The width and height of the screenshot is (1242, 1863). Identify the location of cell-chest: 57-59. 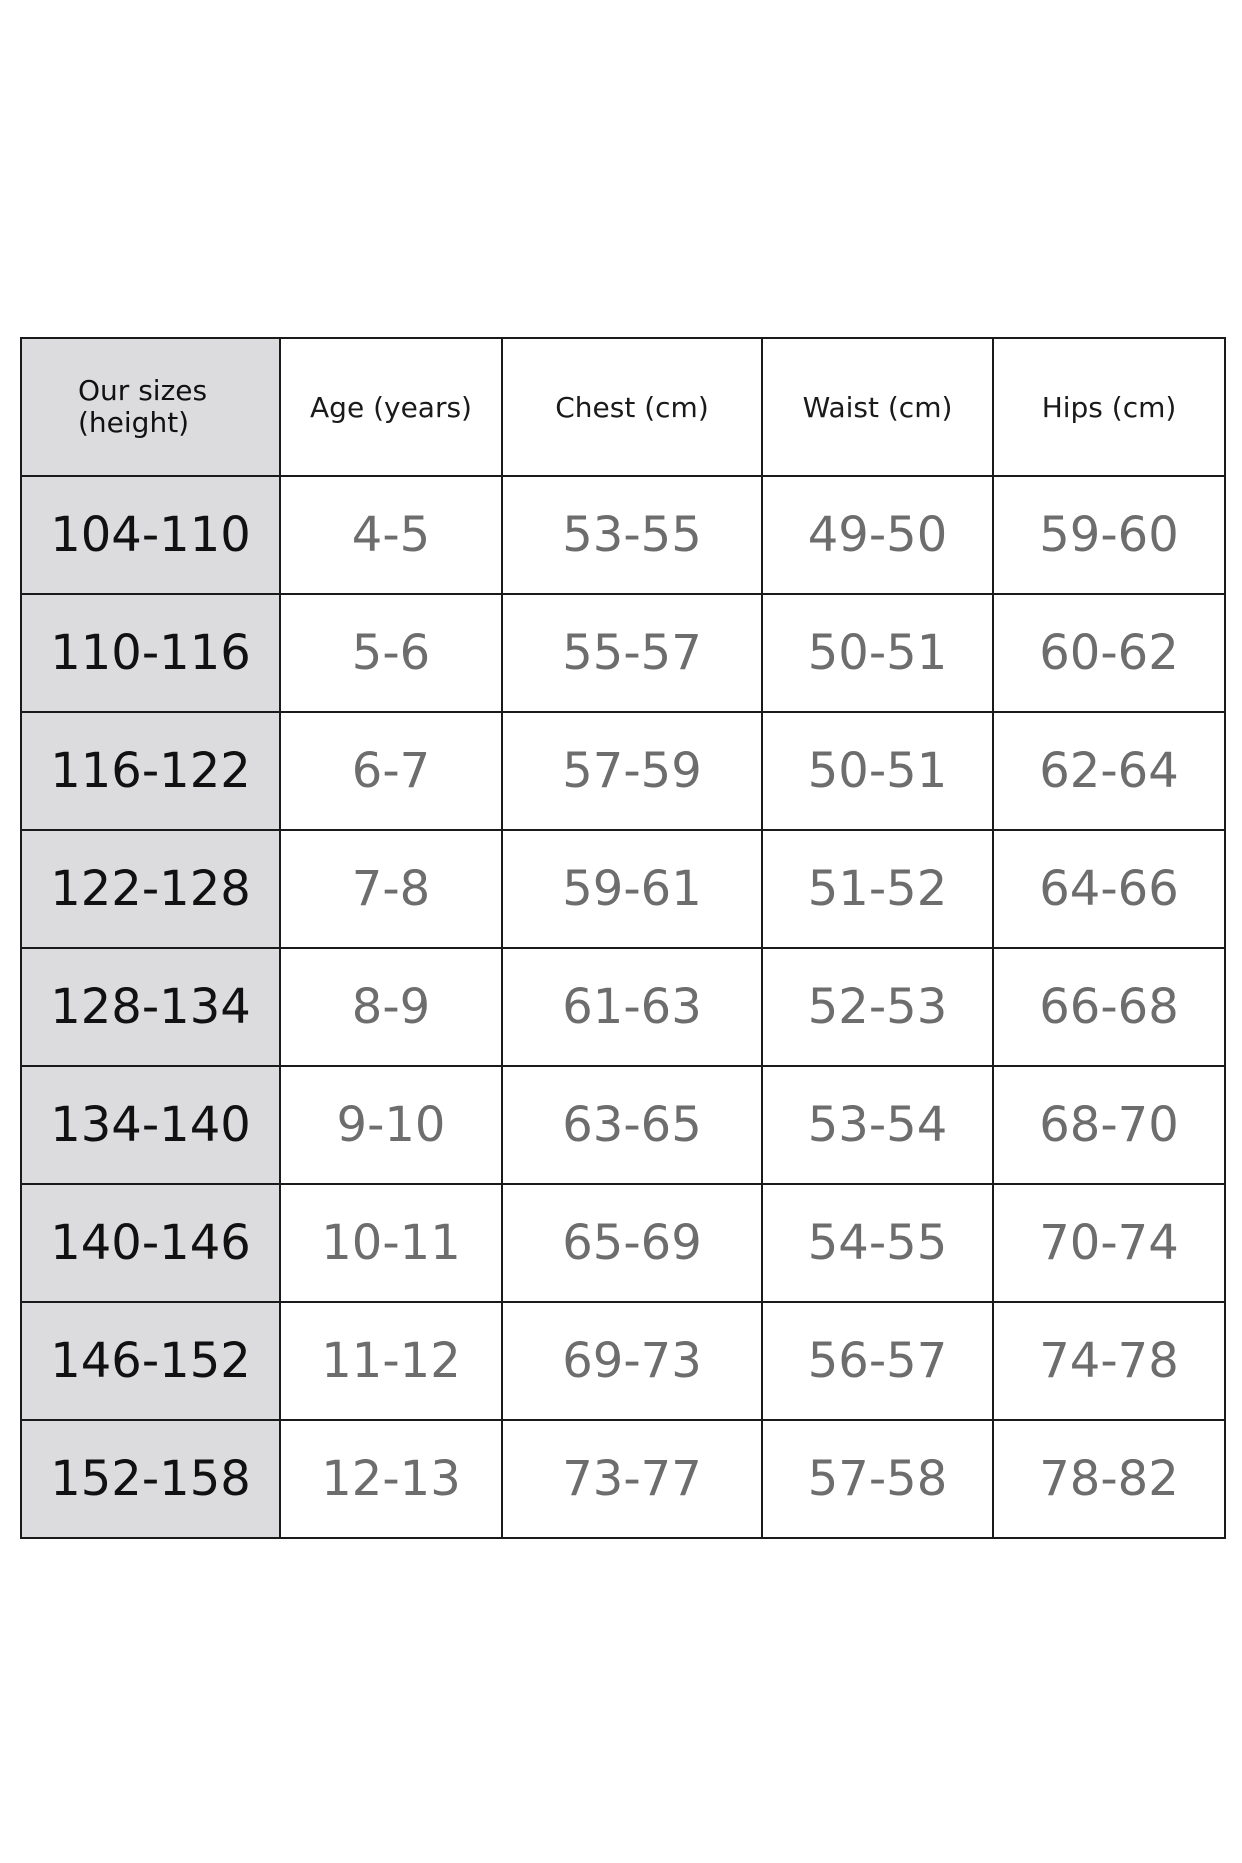
(632, 771).